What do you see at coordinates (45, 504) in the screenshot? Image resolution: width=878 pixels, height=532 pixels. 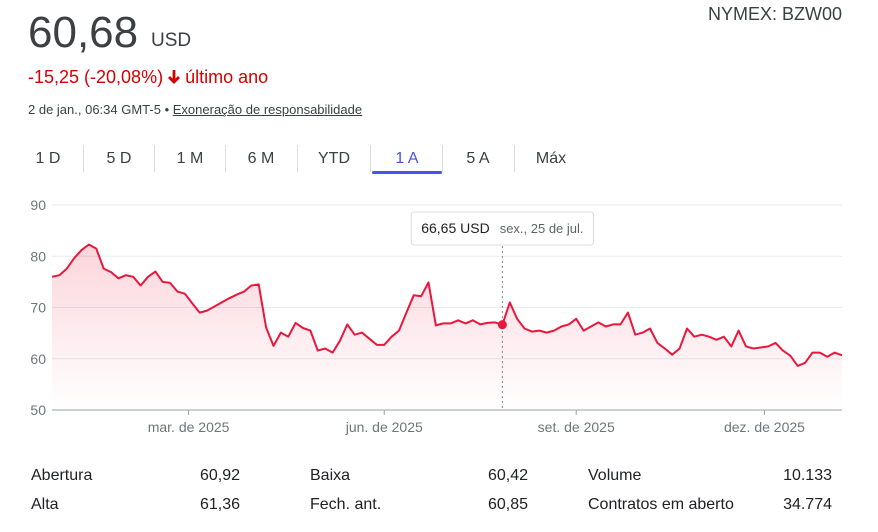 I see `stat-label: Alta` at bounding box center [45, 504].